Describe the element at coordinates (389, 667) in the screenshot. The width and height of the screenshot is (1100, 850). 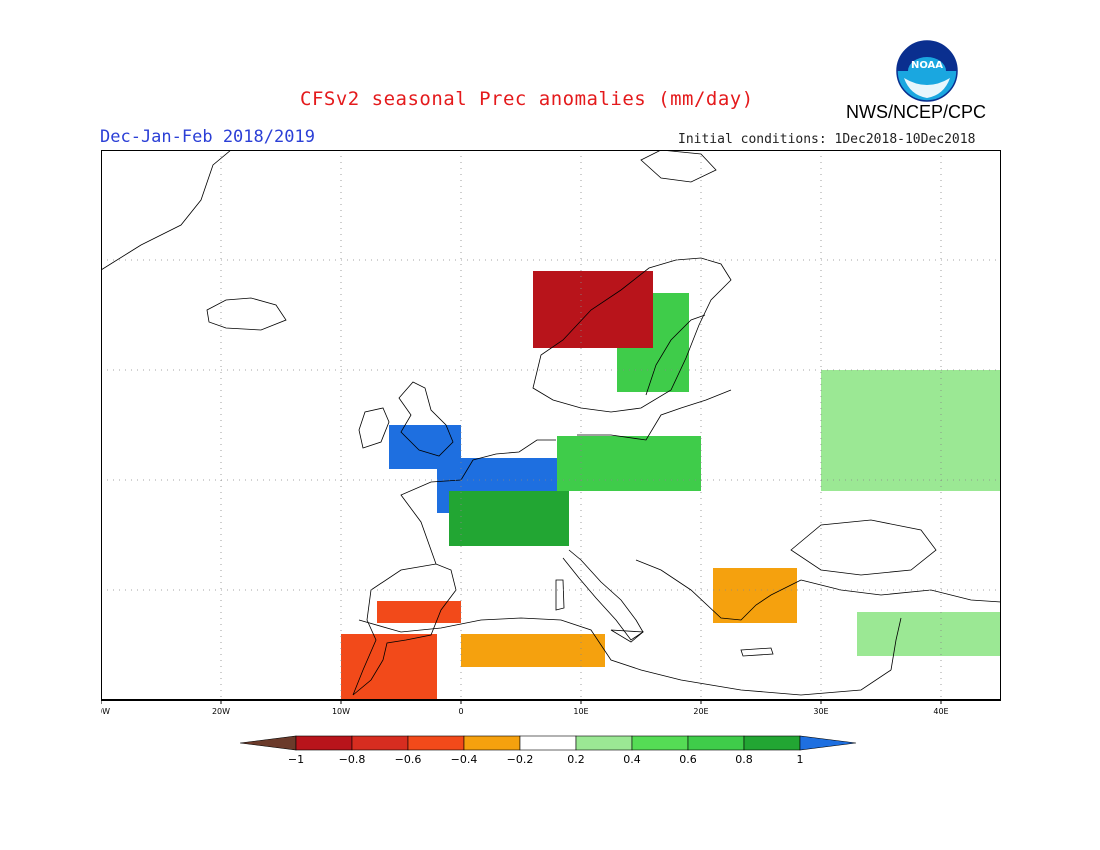
I see `anomaly-region-morocco-dry` at that location.